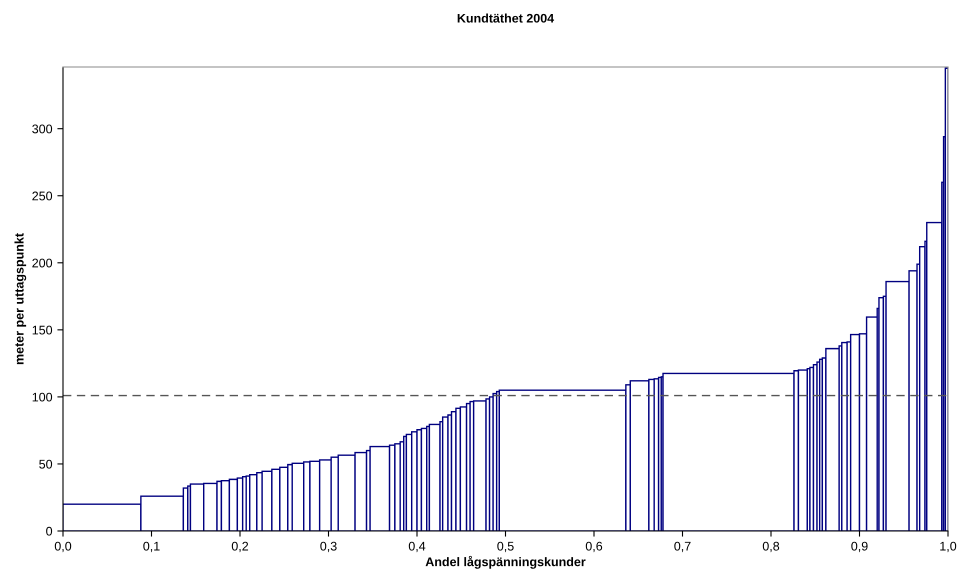 This screenshot has height=580, width=961. I want to click on y-tick-label: 150, so click(42, 330).